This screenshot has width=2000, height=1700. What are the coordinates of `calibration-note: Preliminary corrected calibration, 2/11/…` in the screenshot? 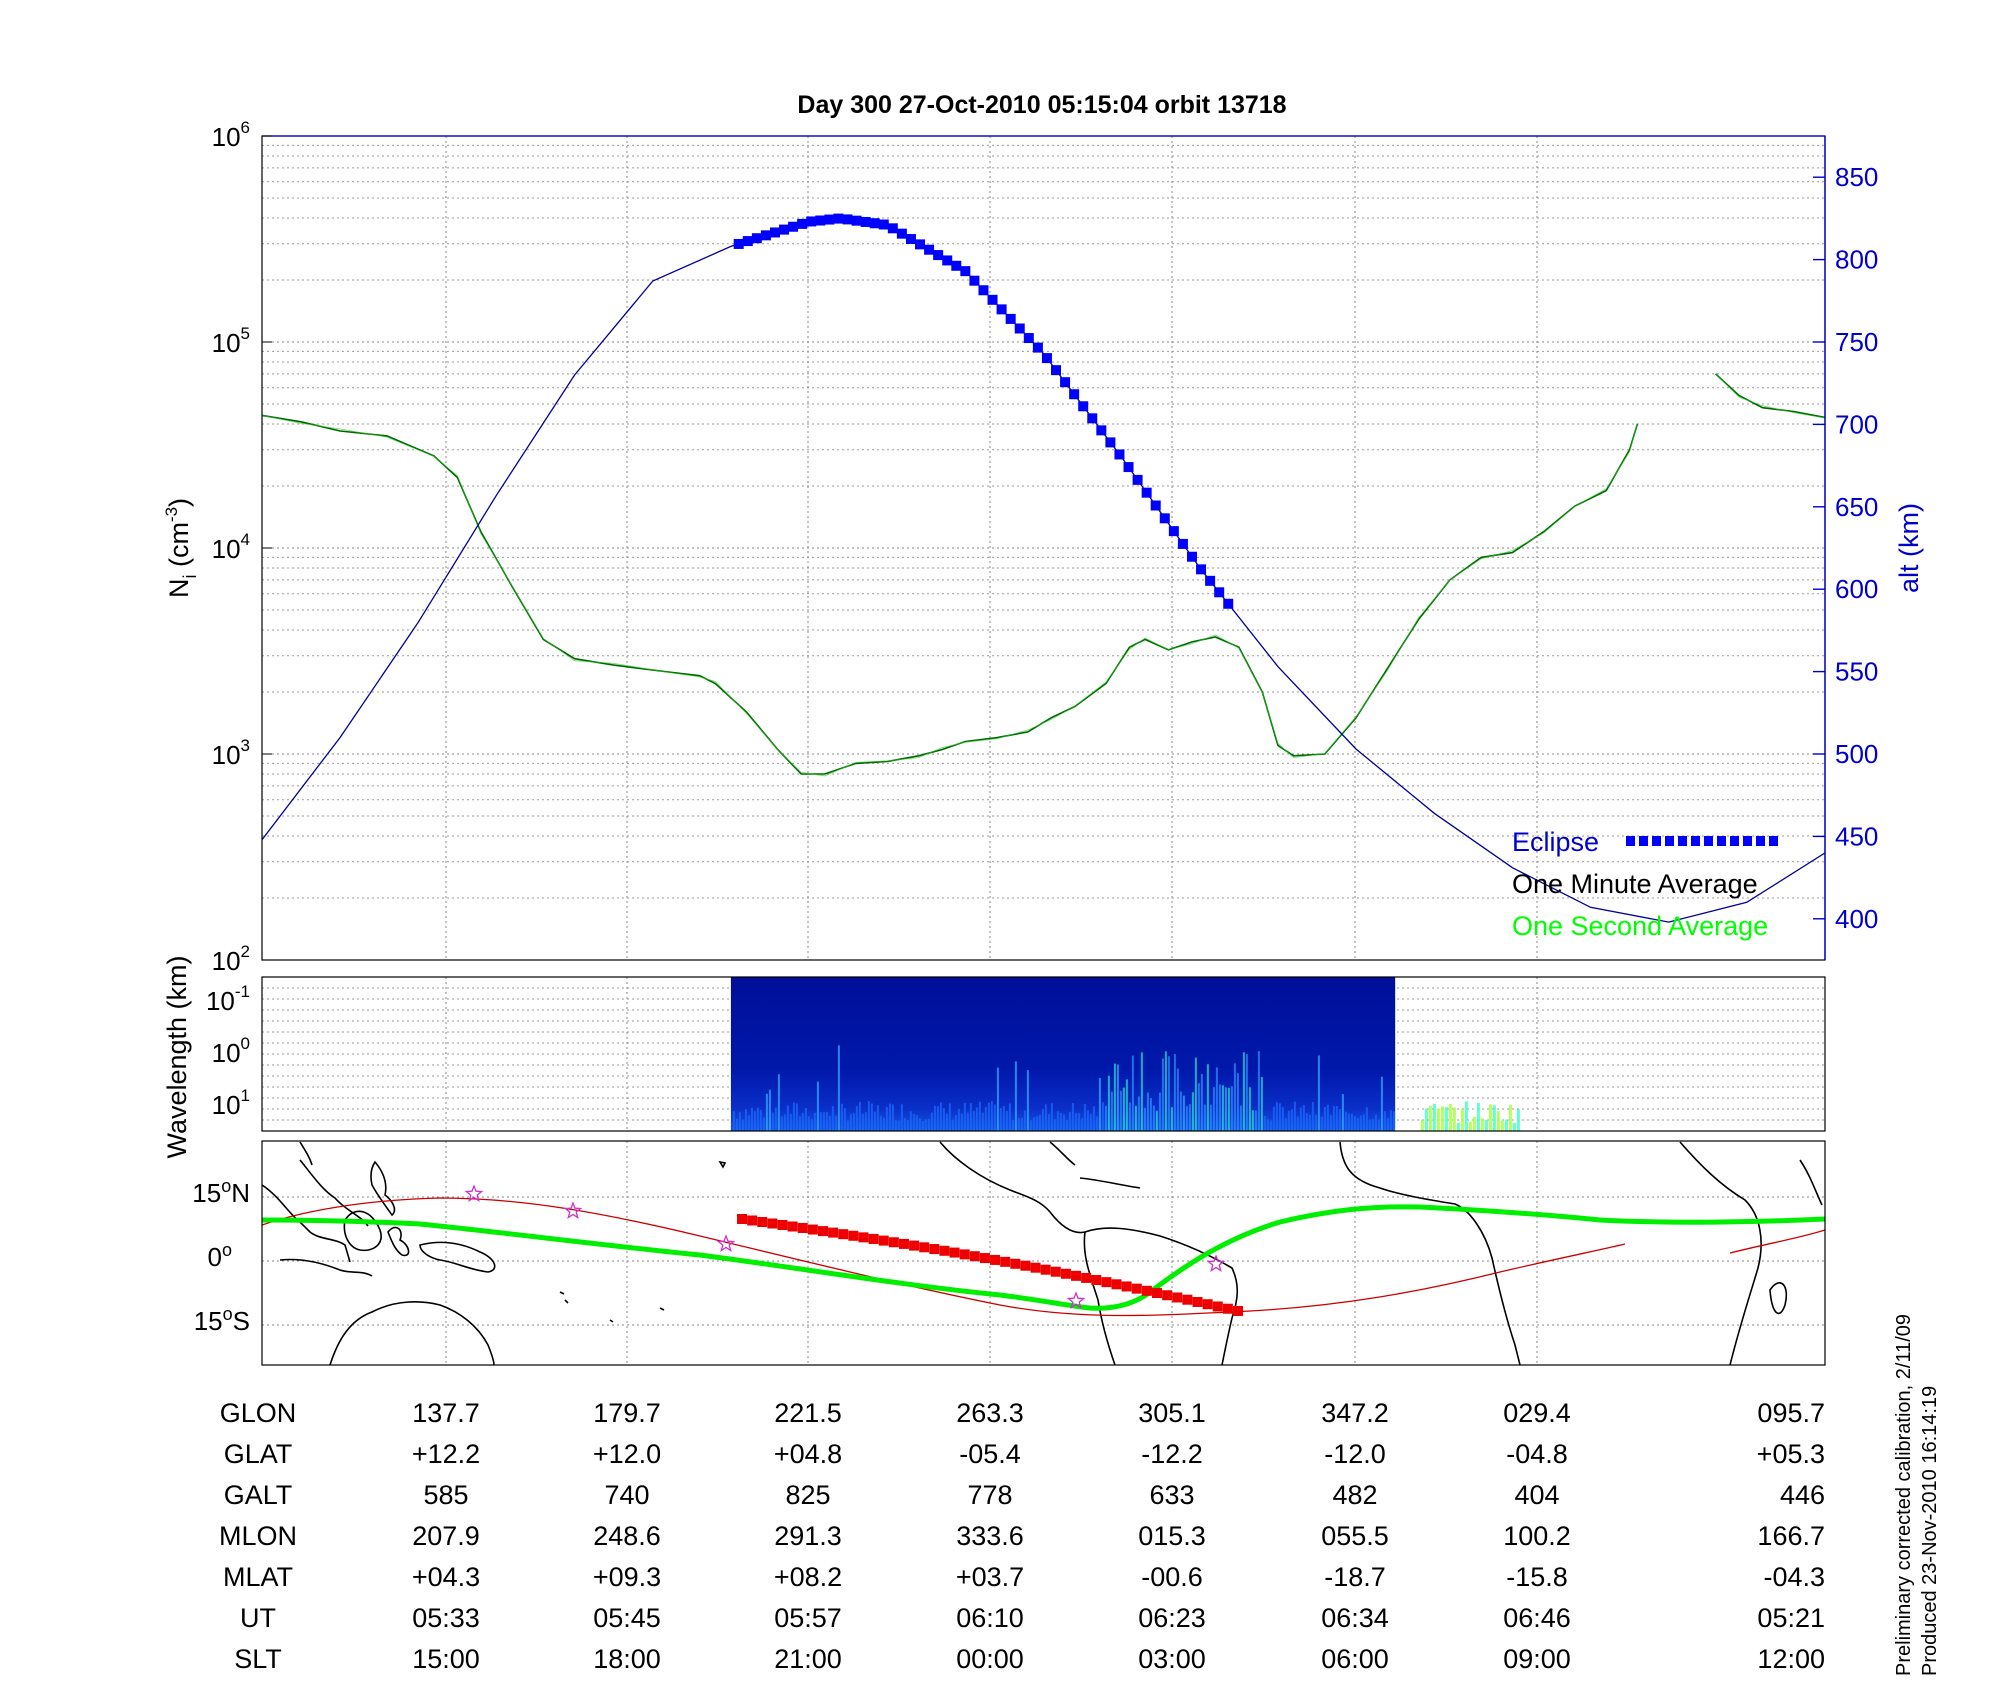 It's located at (1904, 1495).